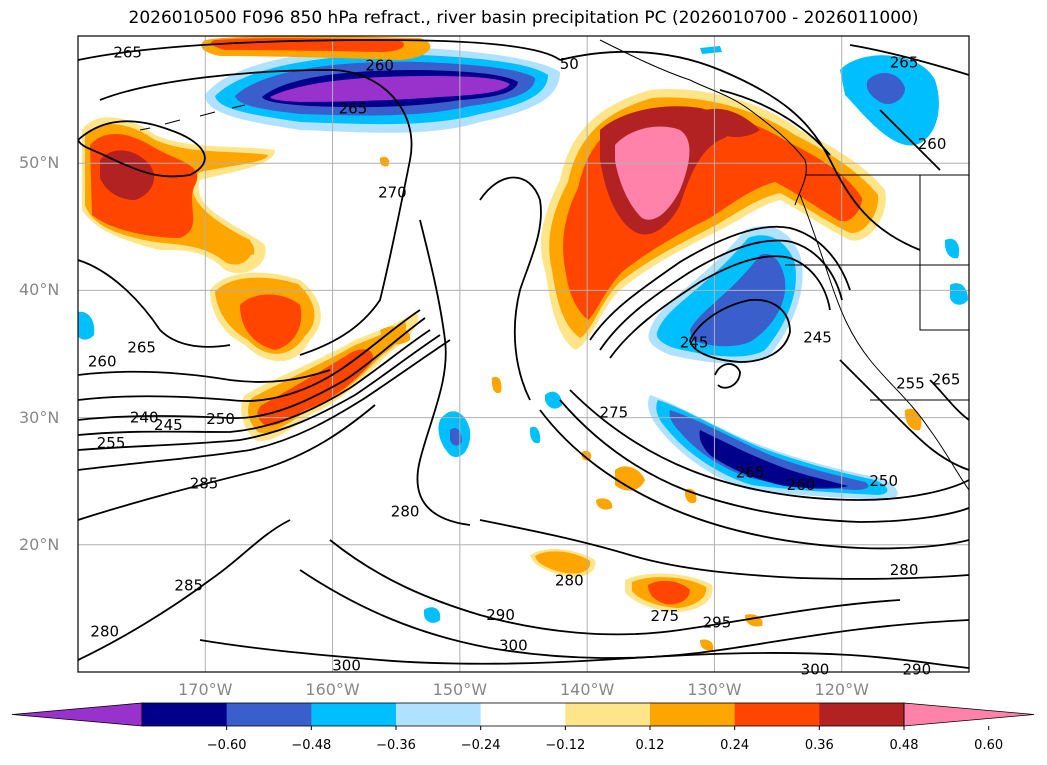  Describe the element at coordinates (390, 89) in the screenshot. I see `shade-purple-north` at that location.